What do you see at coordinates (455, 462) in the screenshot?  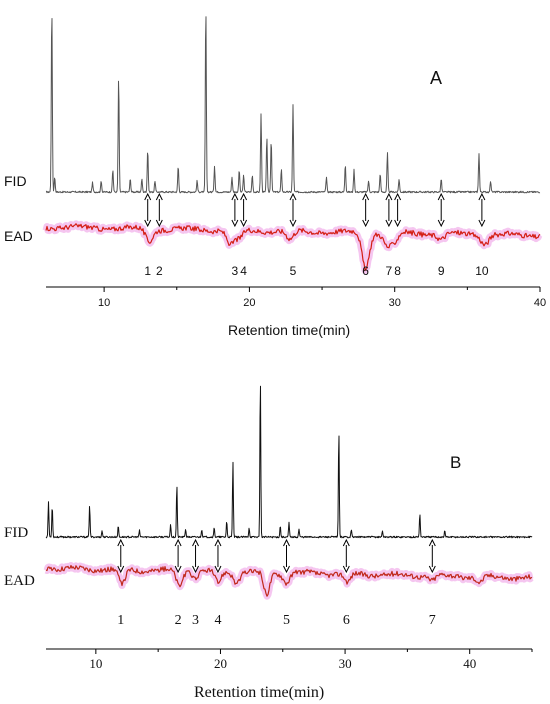 I see `panel-b-label: B` at bounding box center [455, 462].